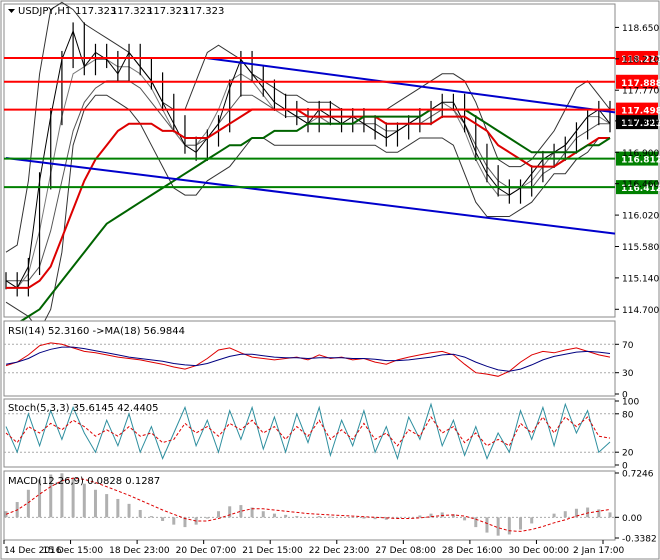 The image size is (660, 560). I want to click on stoch-k-line, so click(308, 431).